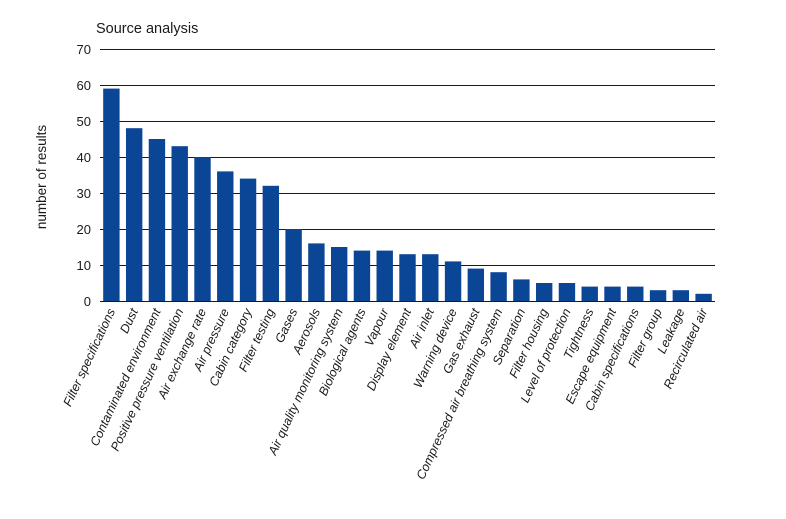  I want to click on y-tick-label: 0, so click(87, 301).